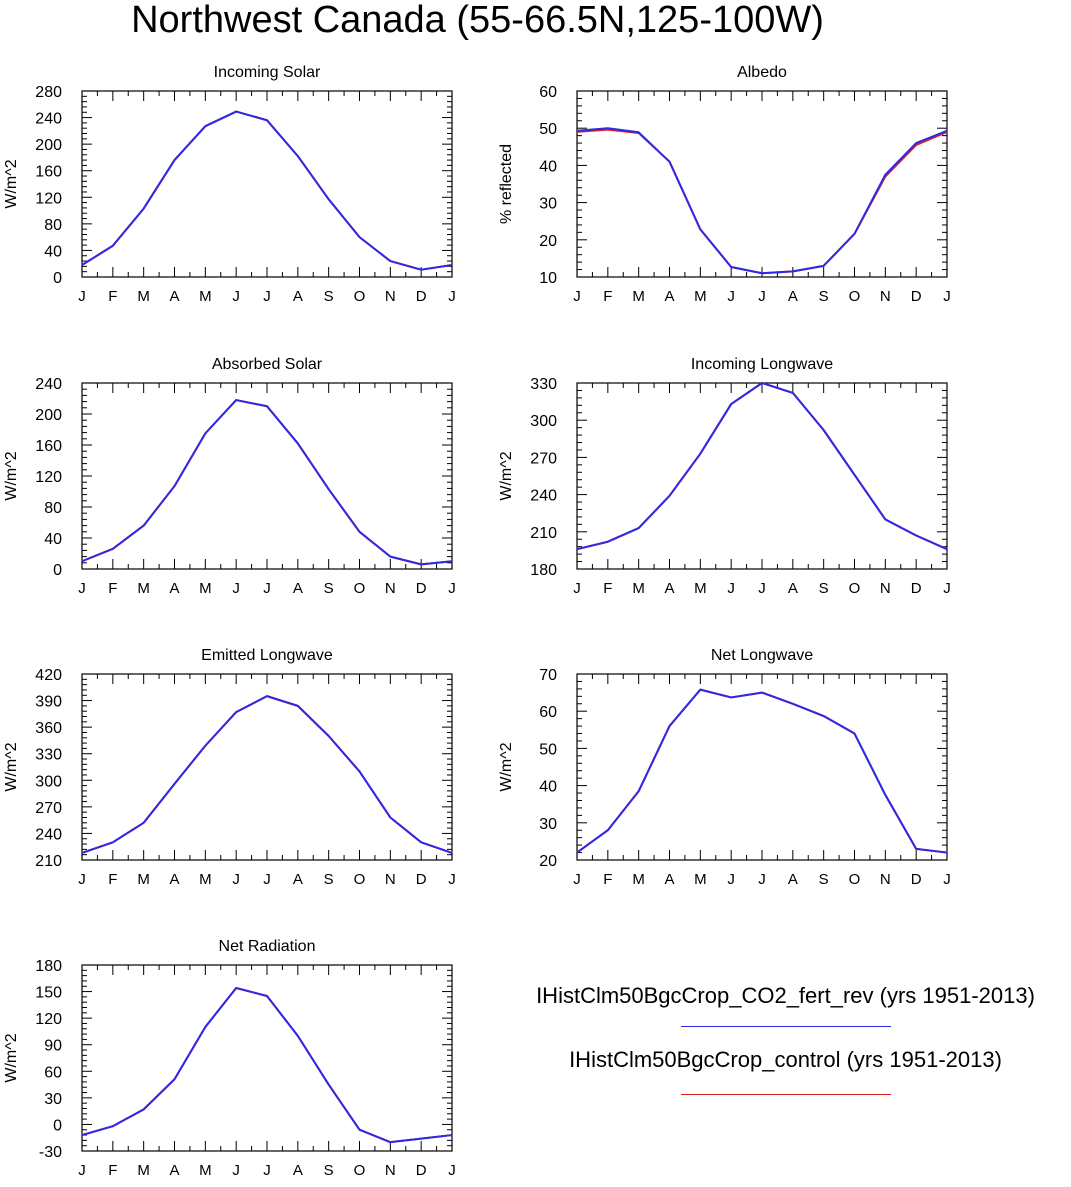  Describe the element at coordinates (786, 1094) in the screenshot. I see `legend-line-control` at that location.